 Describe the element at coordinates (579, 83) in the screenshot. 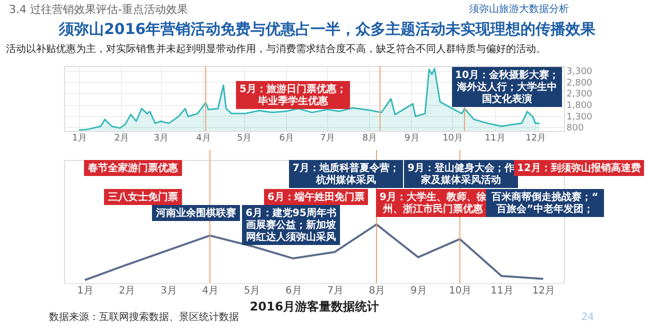

I see `y-tick-label: 2,800` at that location.